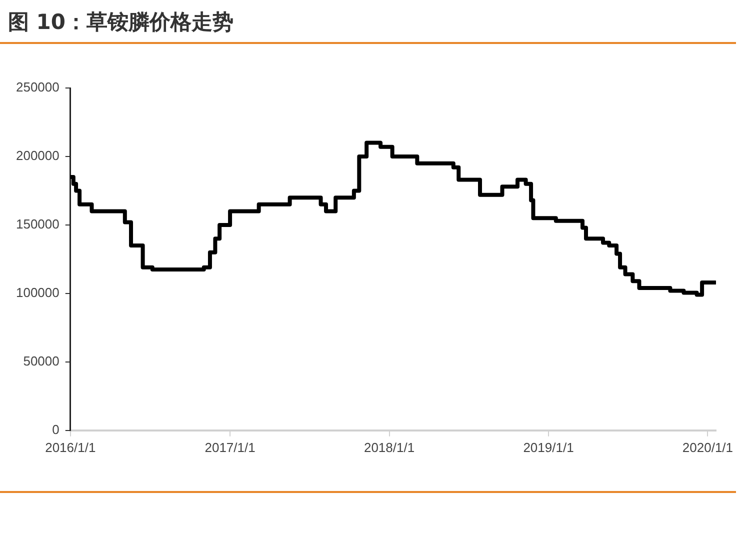  I want to click on x-tick-label: 2017/1/1, so click(230, 447).